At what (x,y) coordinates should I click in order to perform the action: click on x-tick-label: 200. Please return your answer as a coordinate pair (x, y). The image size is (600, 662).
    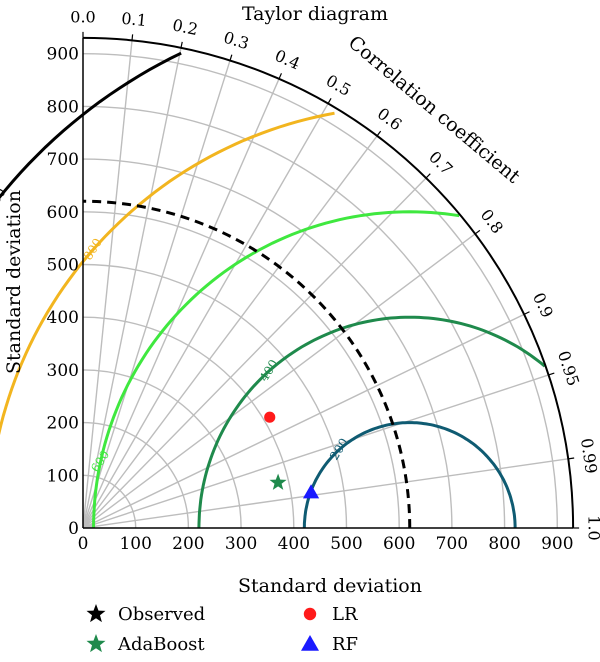
    Looking at the image, I should click on (188, 544).